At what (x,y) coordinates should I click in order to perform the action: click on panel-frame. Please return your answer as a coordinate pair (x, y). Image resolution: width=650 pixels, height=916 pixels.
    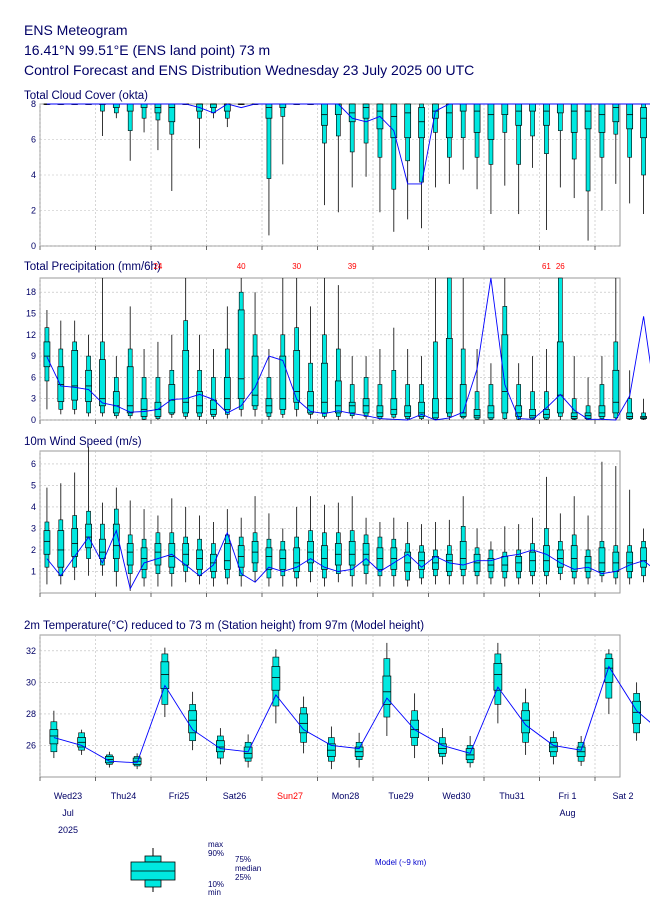
    Looking at the image, I should click on (330, 706).